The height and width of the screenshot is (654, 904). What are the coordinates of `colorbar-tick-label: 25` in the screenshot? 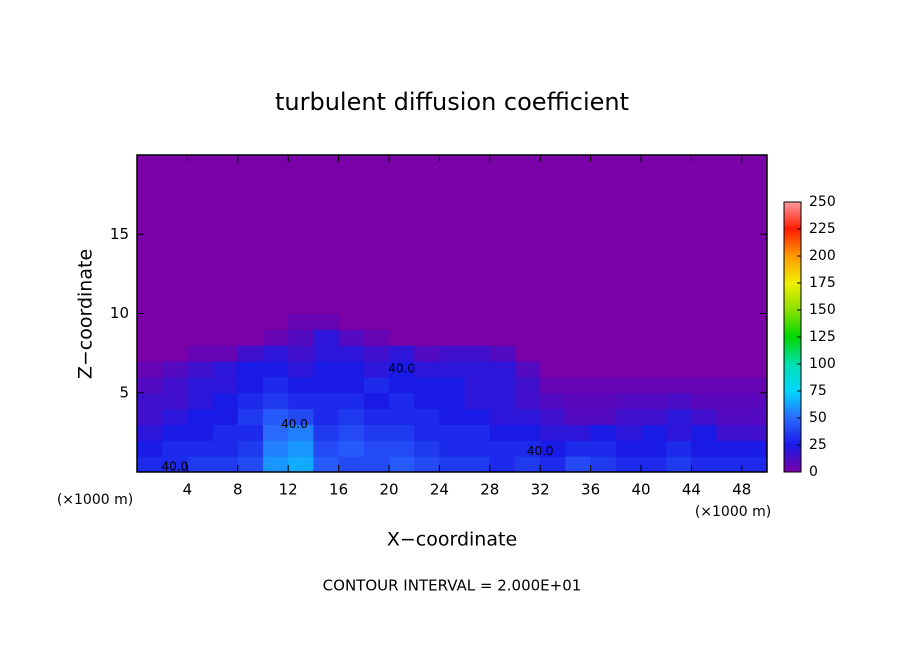 It's located at (818, 445).